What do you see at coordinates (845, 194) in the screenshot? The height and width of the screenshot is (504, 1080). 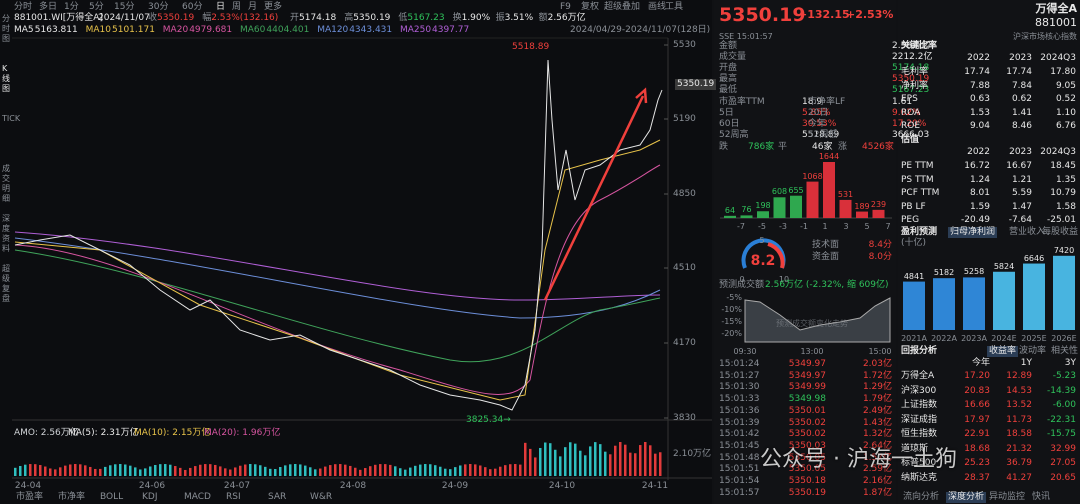 I see `breadth-label: 531` at bounding box center [845, 194].